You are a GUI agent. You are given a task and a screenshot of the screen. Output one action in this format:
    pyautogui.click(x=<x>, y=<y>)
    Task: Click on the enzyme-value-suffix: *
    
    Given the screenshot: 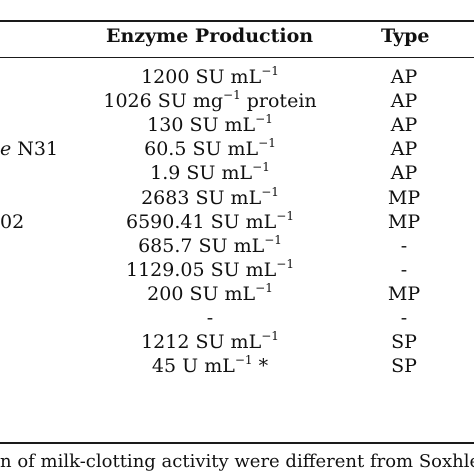 What is the action you would take?
    pyautogui.click(x=260, y=366)
    